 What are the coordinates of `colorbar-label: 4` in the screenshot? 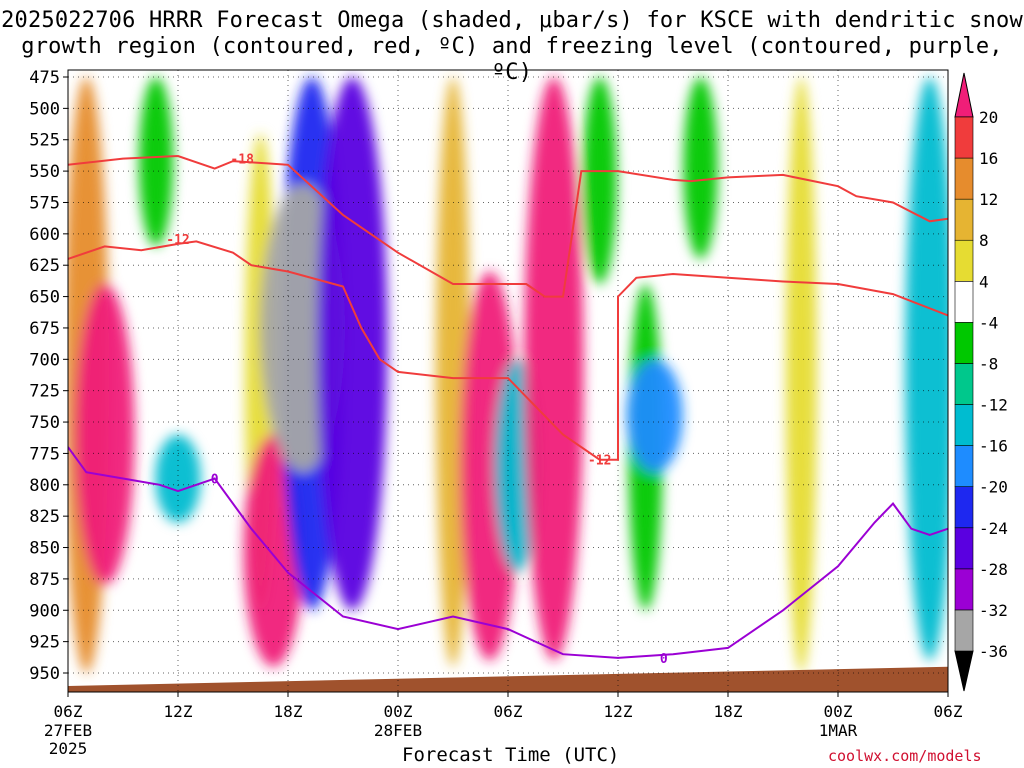 It's located at (984, 281).